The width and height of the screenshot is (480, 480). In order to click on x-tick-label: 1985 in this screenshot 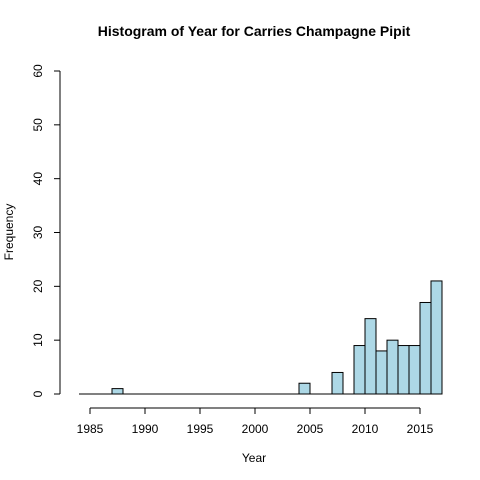, I will do `click(90, 429)`.